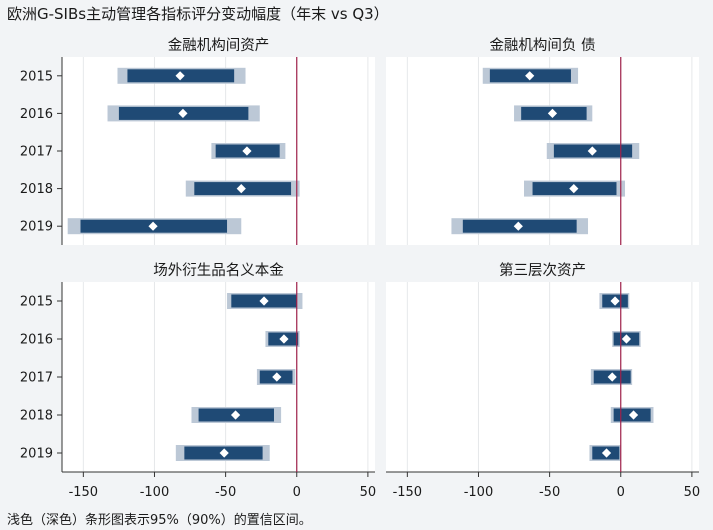 The image size is (713, 530). What do you see at coordinates (542, 45) in the screenshot?
I see `panel-title: 金融机构间负 债` at bounding box center [542, 45].